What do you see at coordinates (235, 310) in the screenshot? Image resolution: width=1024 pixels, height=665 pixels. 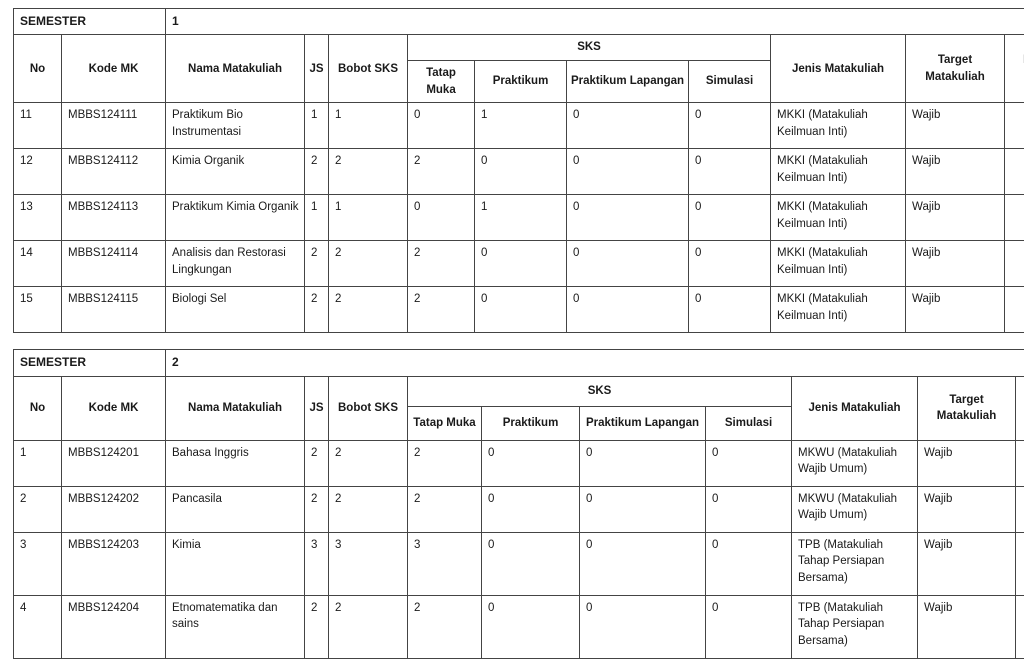 I see `cell-nama-matakuliah: Biologi Sel` at bounding box center [235, 310].